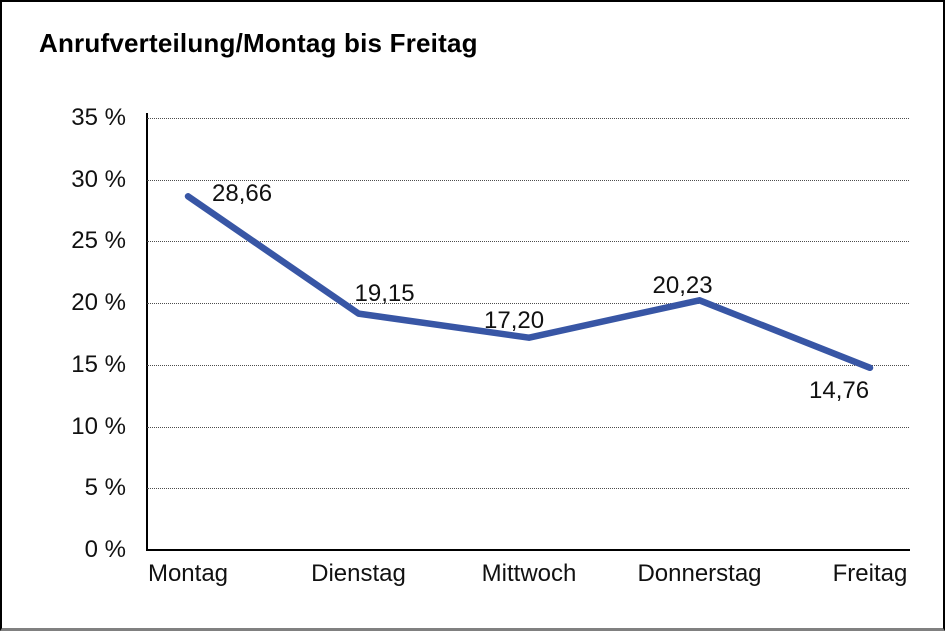  I want to click on x-tick-label: Montag, so click(188, 573).